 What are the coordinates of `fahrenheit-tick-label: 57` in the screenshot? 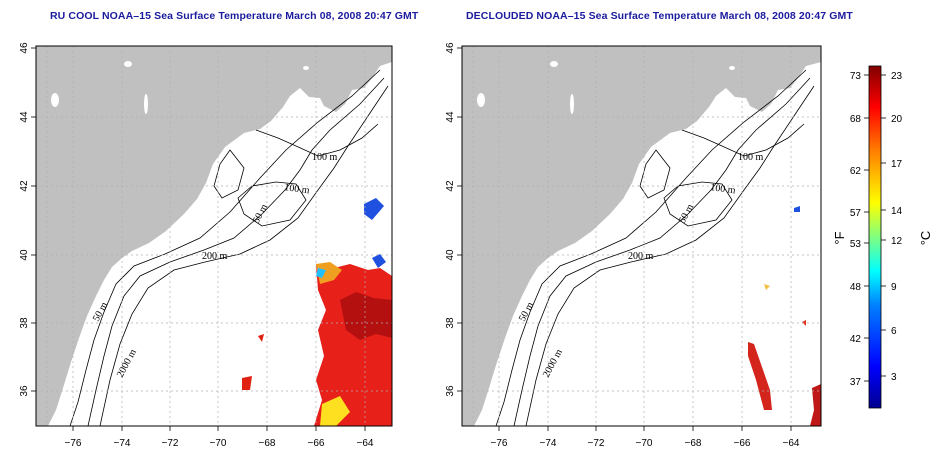 It's located at (856, 213).